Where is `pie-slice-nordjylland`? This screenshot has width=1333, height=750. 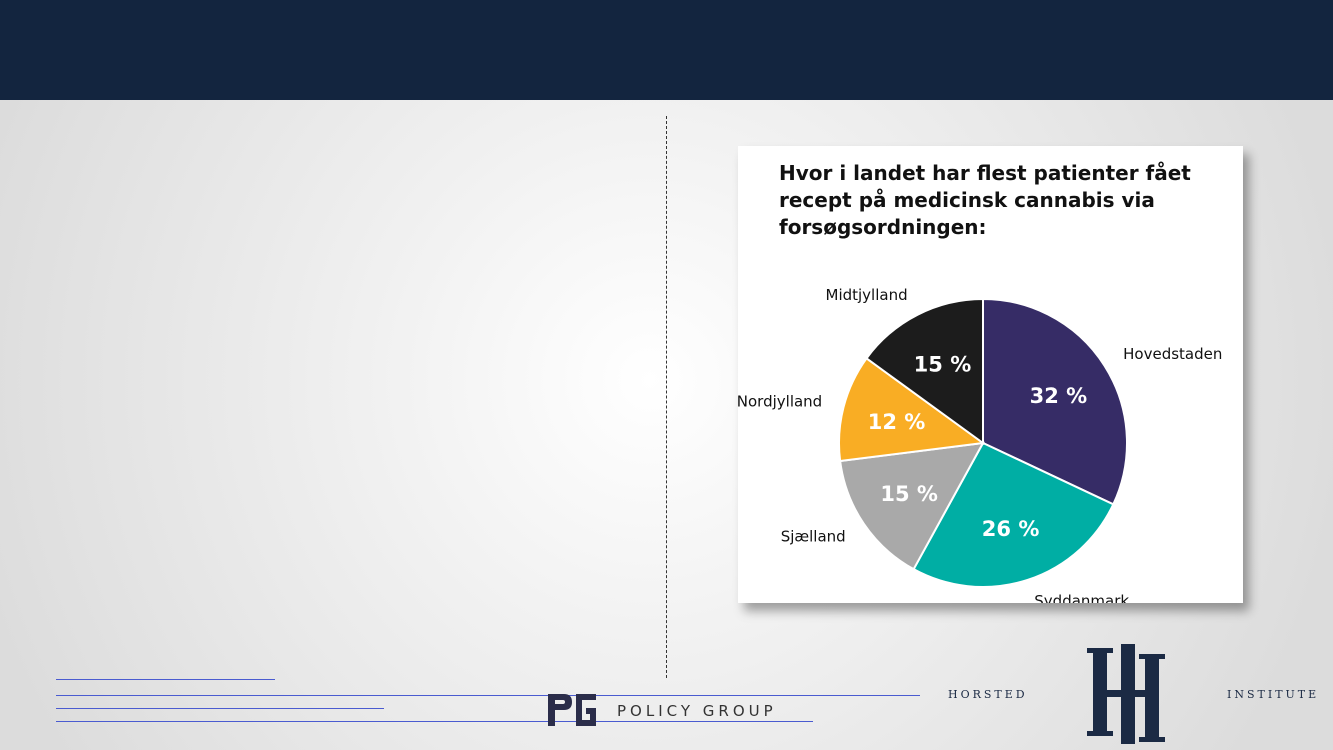 pie-slice-nordjylland is located at coordinates (912, 409).